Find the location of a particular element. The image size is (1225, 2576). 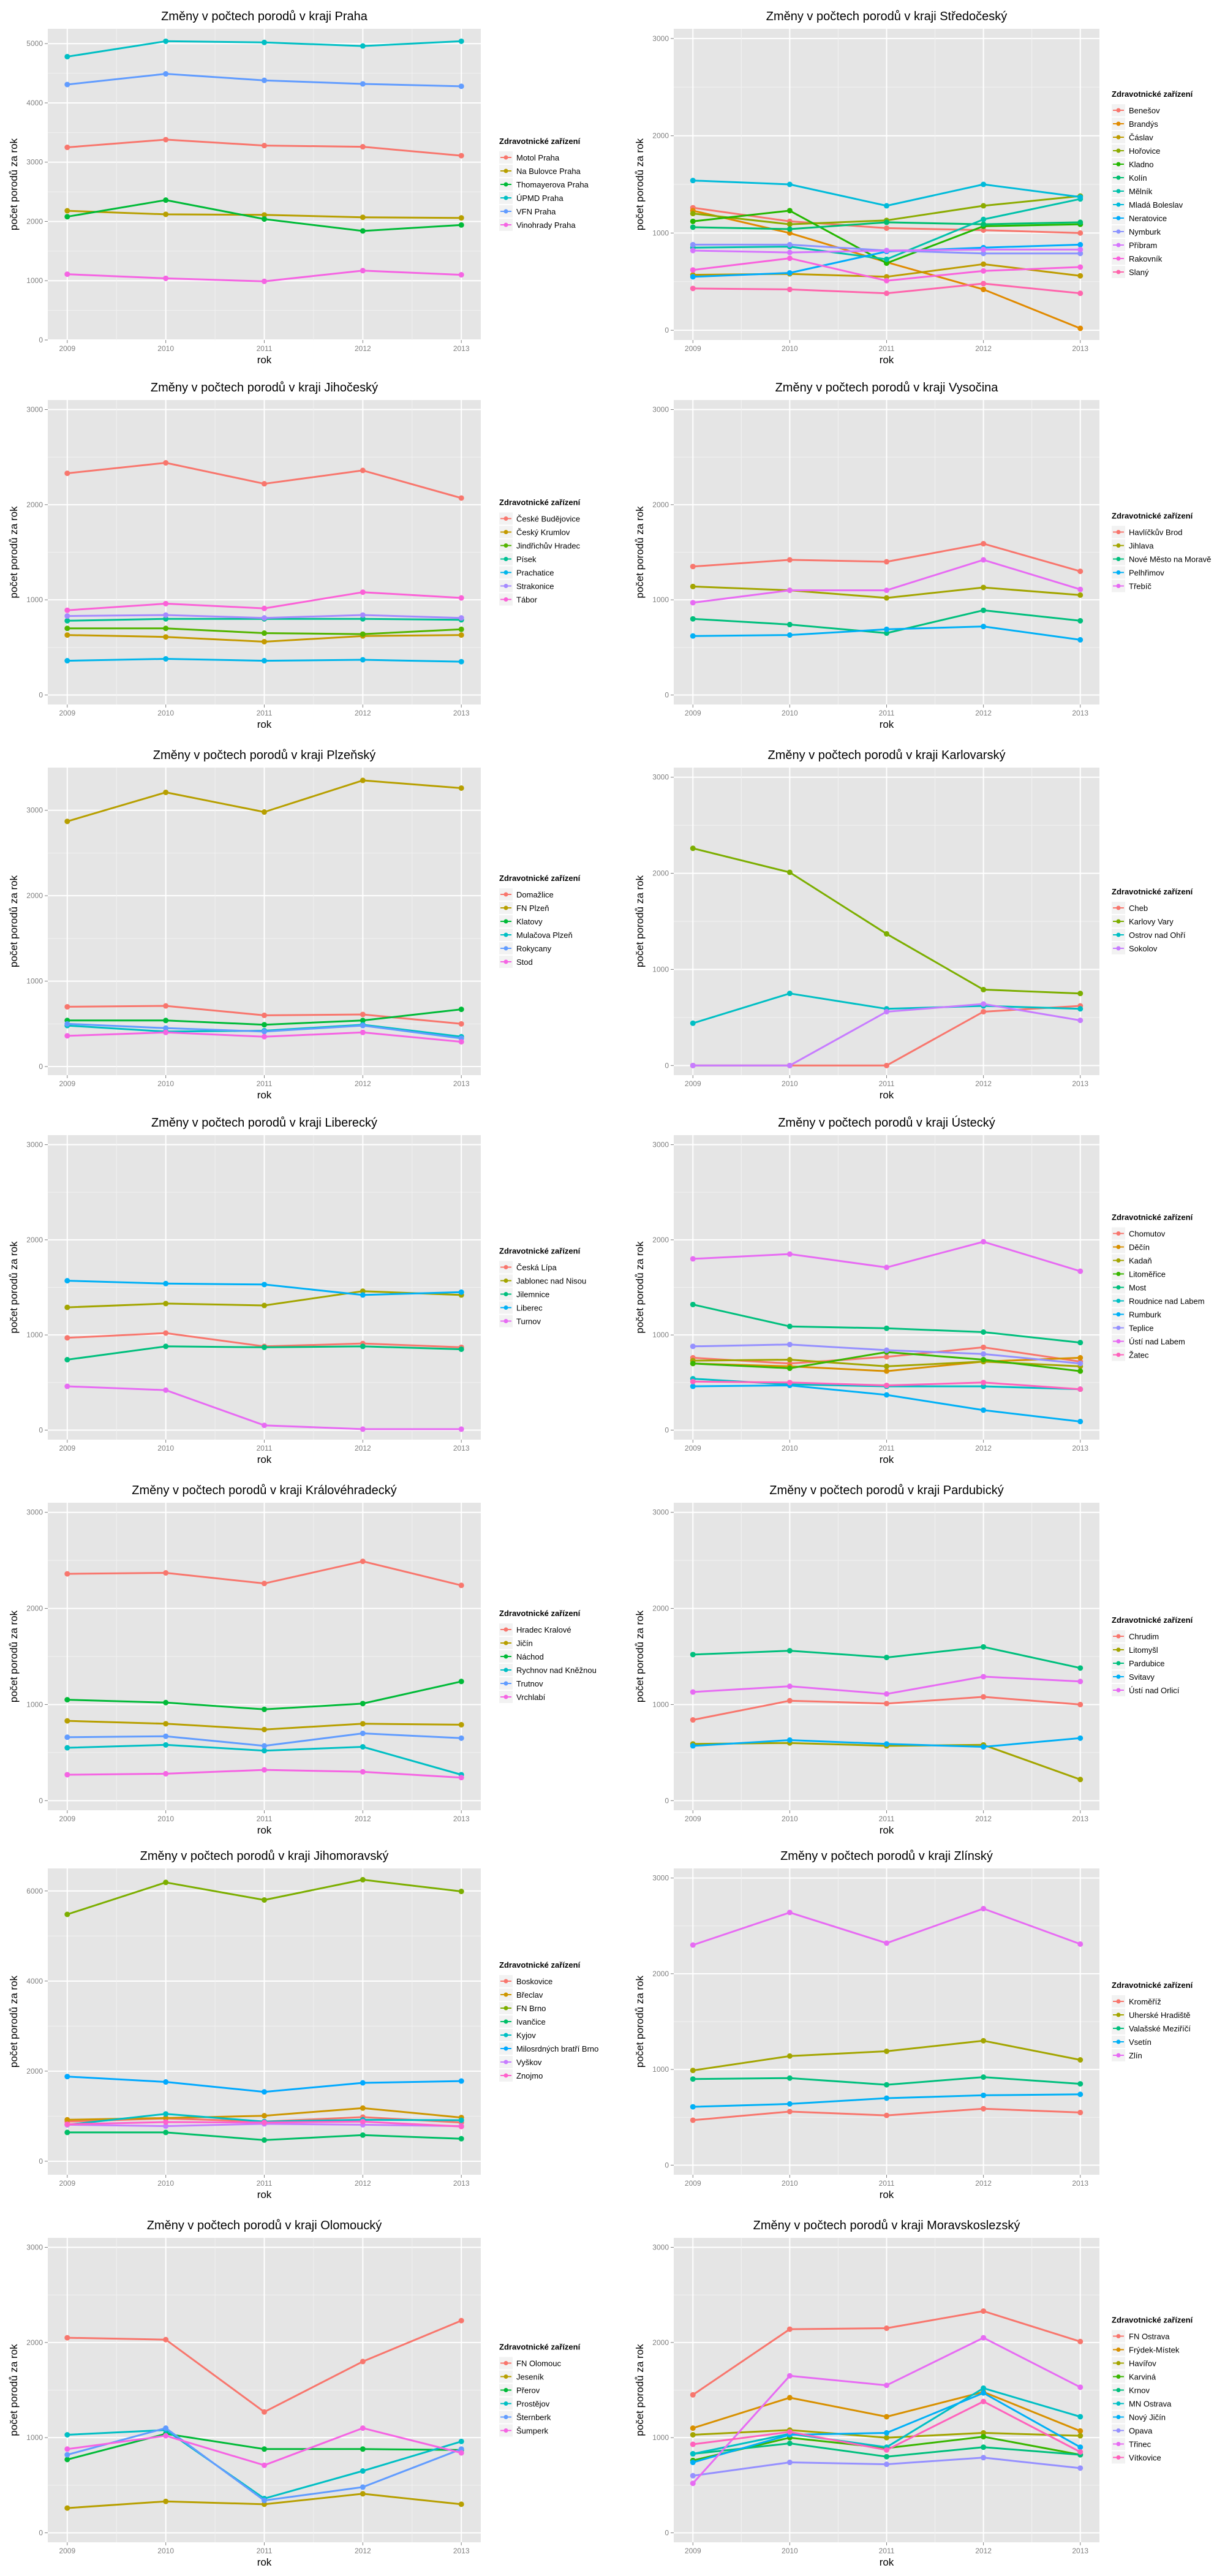

chart-title: Změny v počtech porodů v kraji Zlínský is located at coordinates (886, 1856).